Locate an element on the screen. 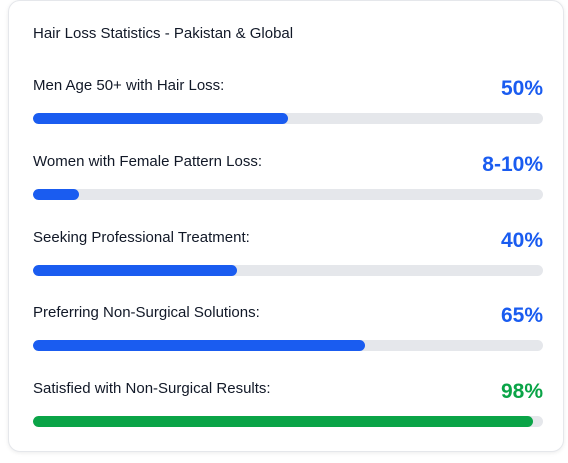 This screenshot has height=463, width=568. stat-row-women-pattern-loss: Women with Female Pattern Loss: 8-10% is located at coordinates (288, 178).